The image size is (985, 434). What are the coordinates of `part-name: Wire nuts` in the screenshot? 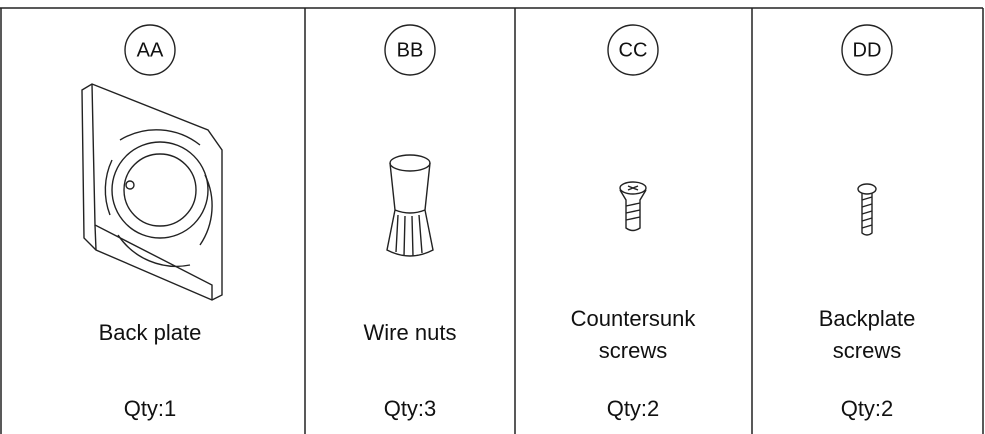 It's located at (410, 332).